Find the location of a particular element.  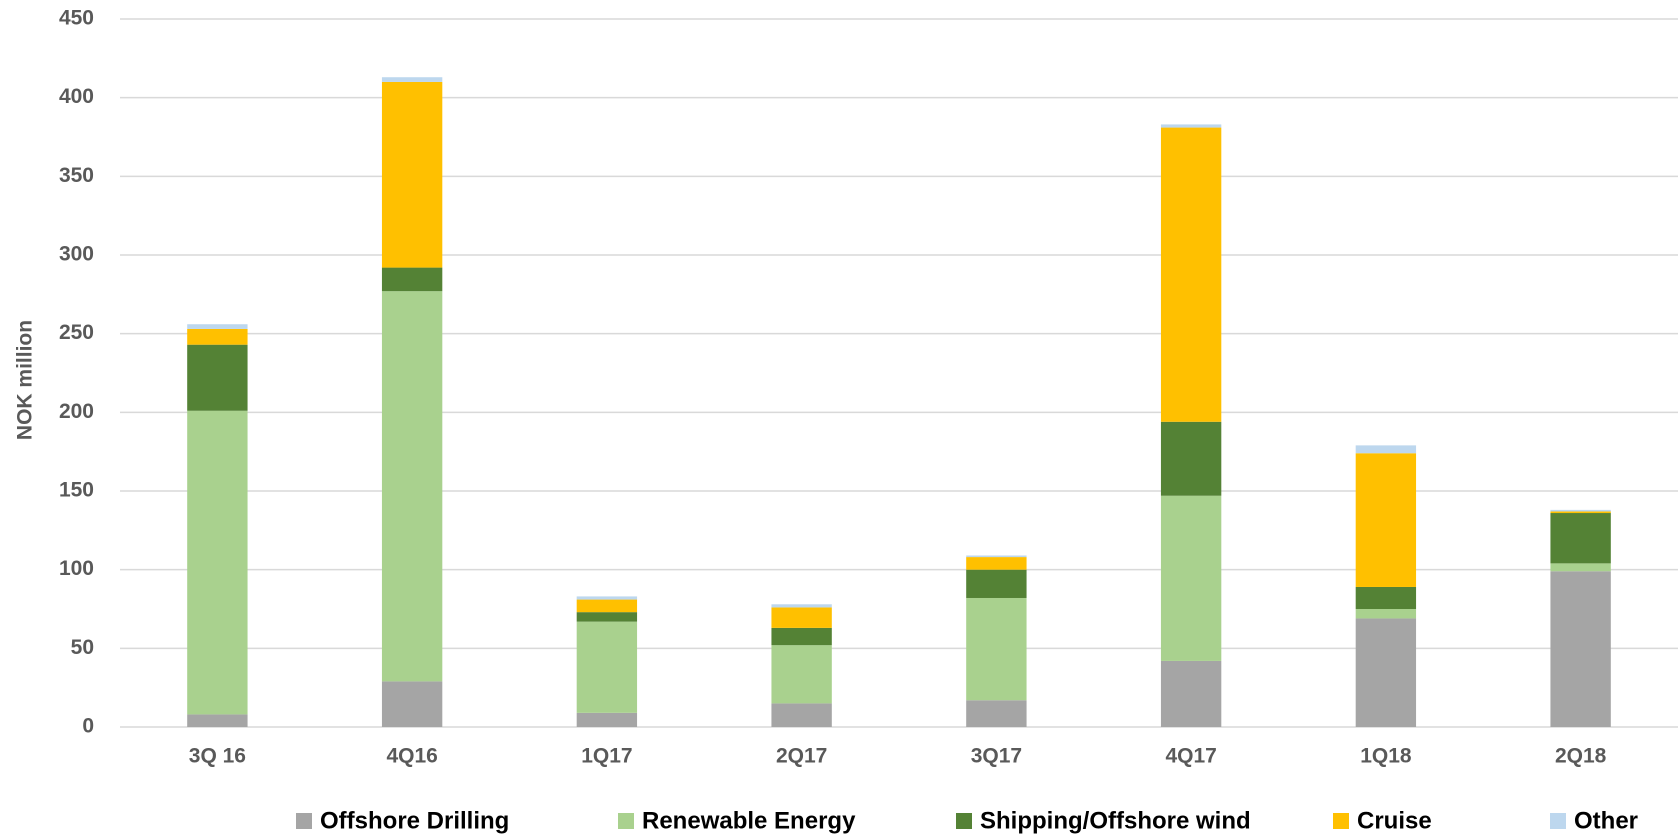

y-tick-label: 300 is located at coordinates (76, 254).